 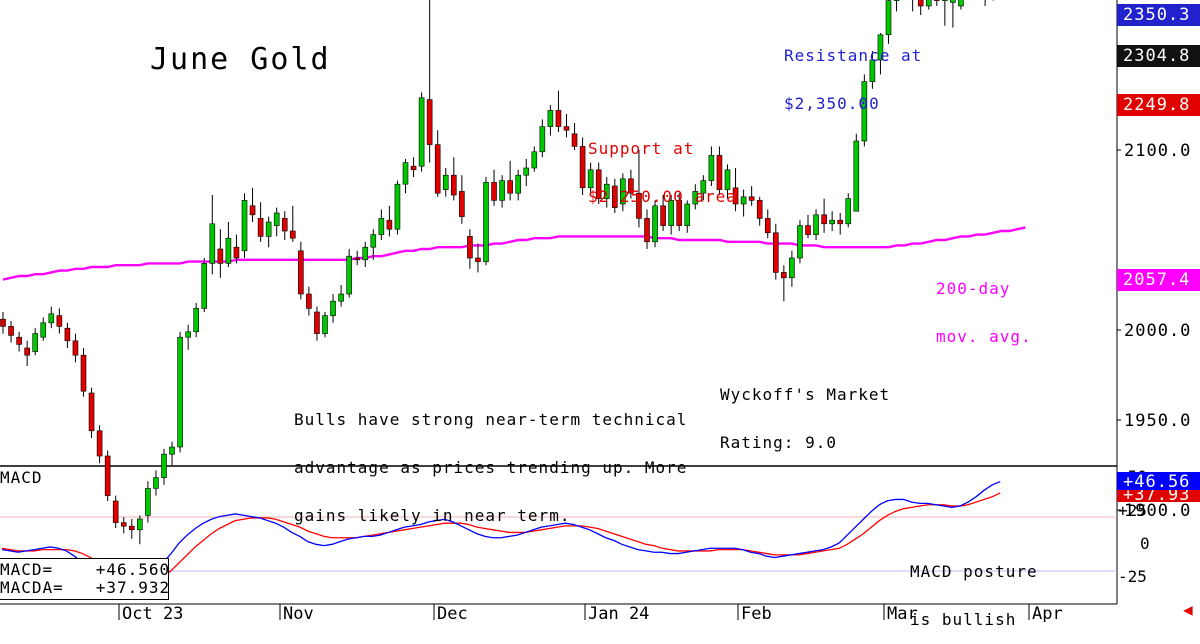 I want to click on macd-posture-line-1: MACD posture, so click(x=974, y=571).